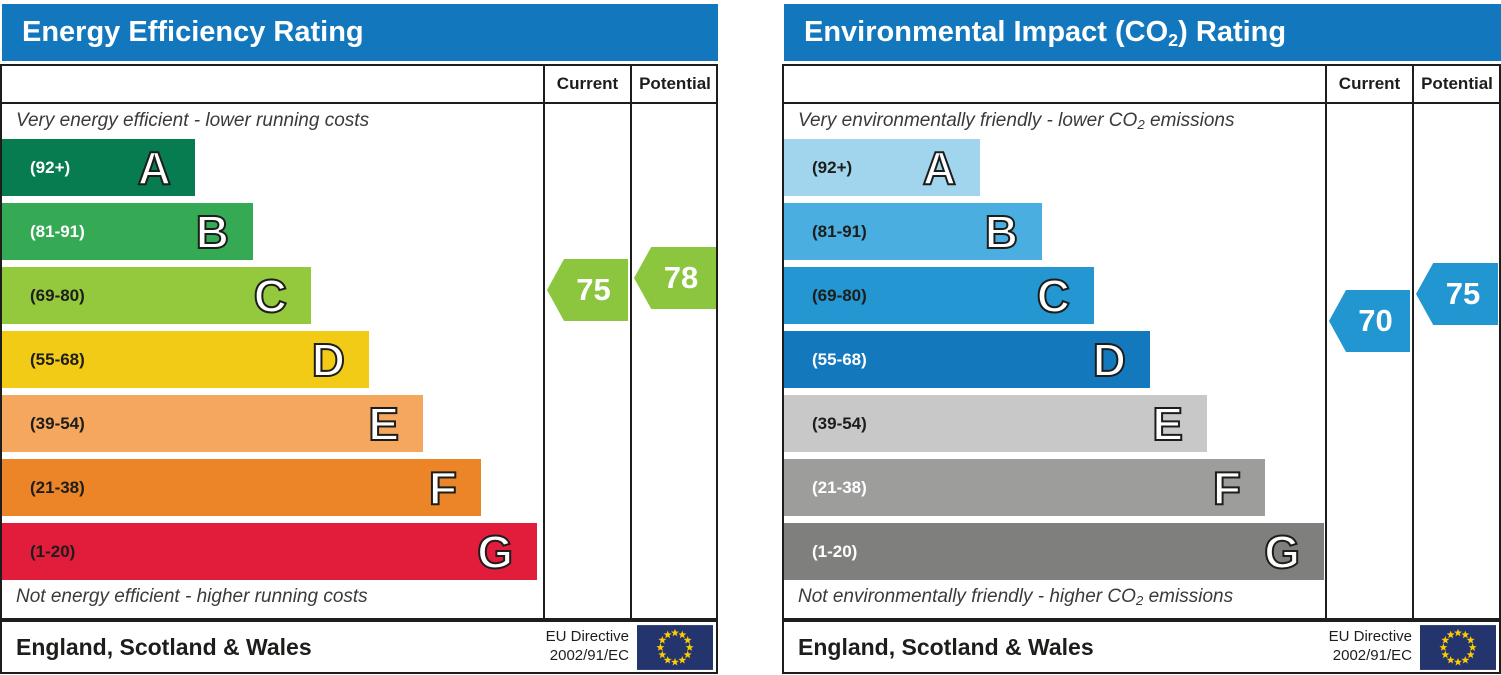 The height and width of the screenshot is (675, 1501). Describe the element at coordinates (593, 289) in the screenshot. I see `current-rating-value: 75` at that location.